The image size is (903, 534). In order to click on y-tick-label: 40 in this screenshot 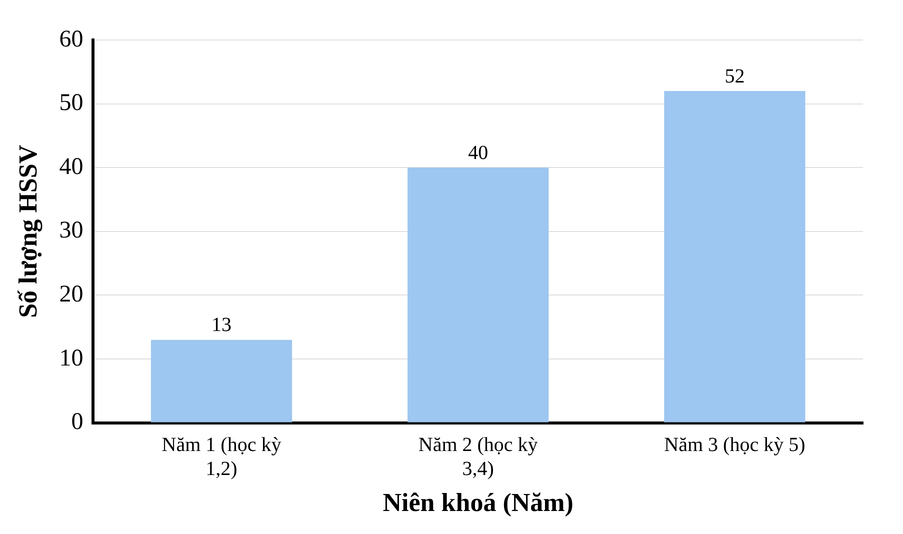, I will do `click(71, 167)`.